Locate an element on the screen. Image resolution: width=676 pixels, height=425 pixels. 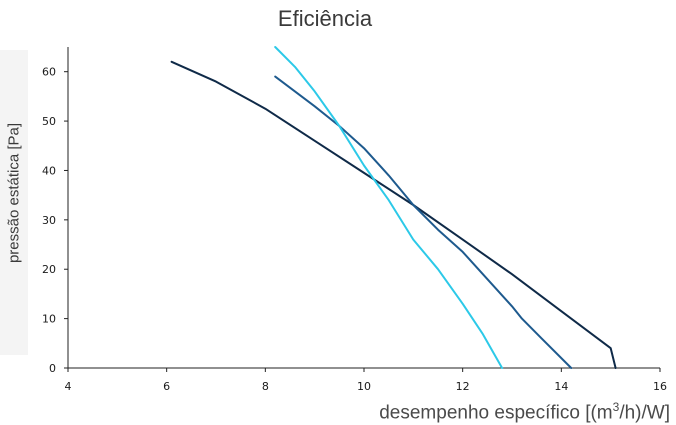
y-tick-label: 40 is located at coordinates (49, 170).